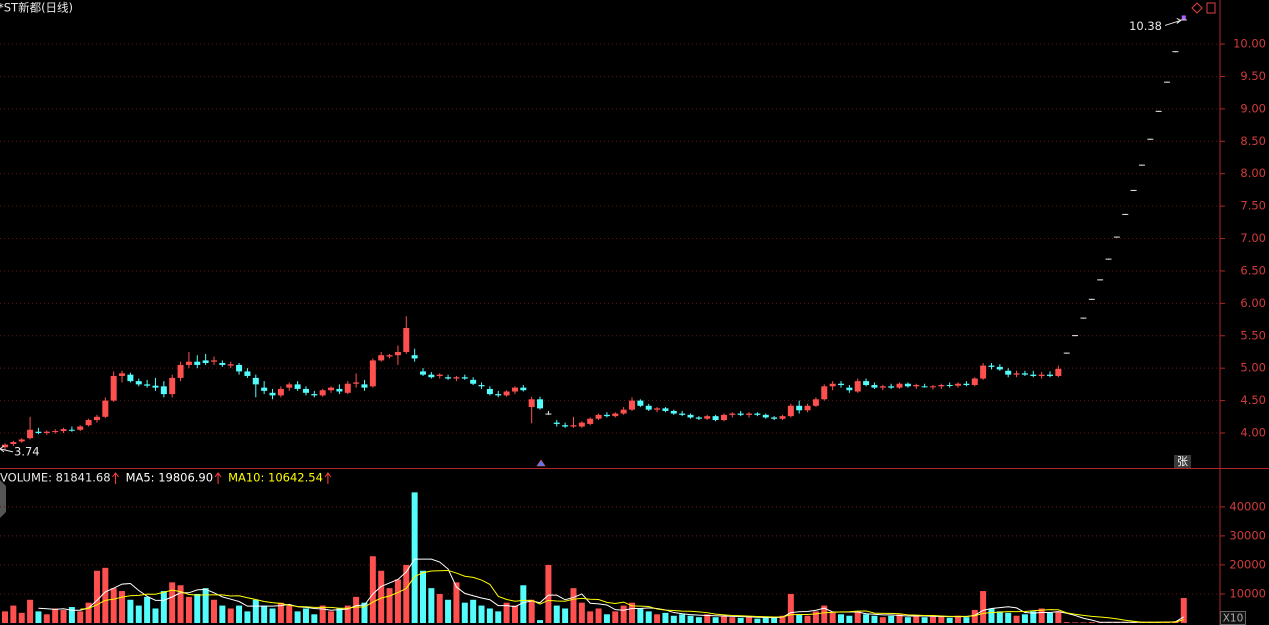 This screenshot has width=1269, height=625. Describe the element at coordinates (1253, 400) in the screenshot. I see `y-tick-label: 4.50` at that location.